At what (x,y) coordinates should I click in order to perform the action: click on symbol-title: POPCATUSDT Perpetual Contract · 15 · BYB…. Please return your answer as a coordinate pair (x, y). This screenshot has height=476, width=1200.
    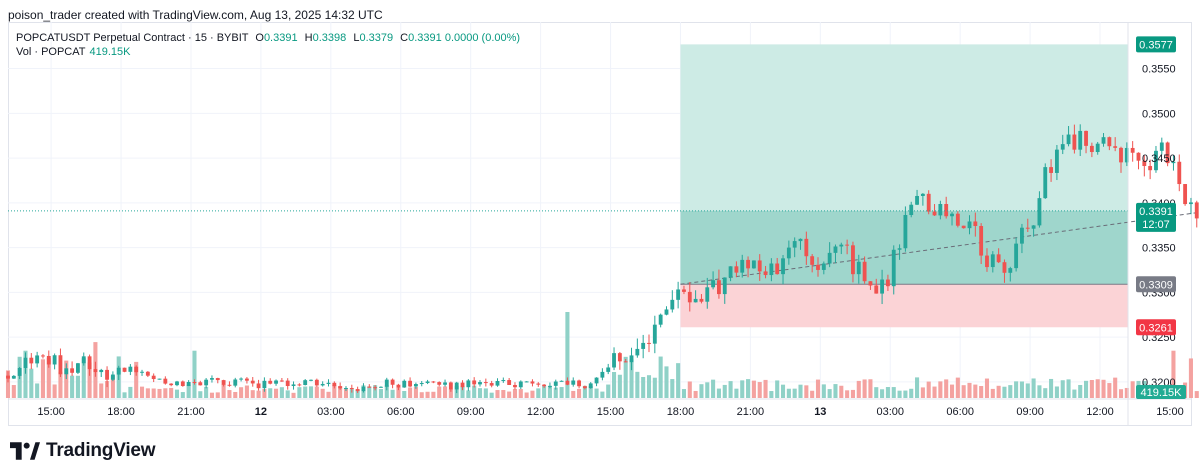
    Looking at the image, I should click on (132, 38).